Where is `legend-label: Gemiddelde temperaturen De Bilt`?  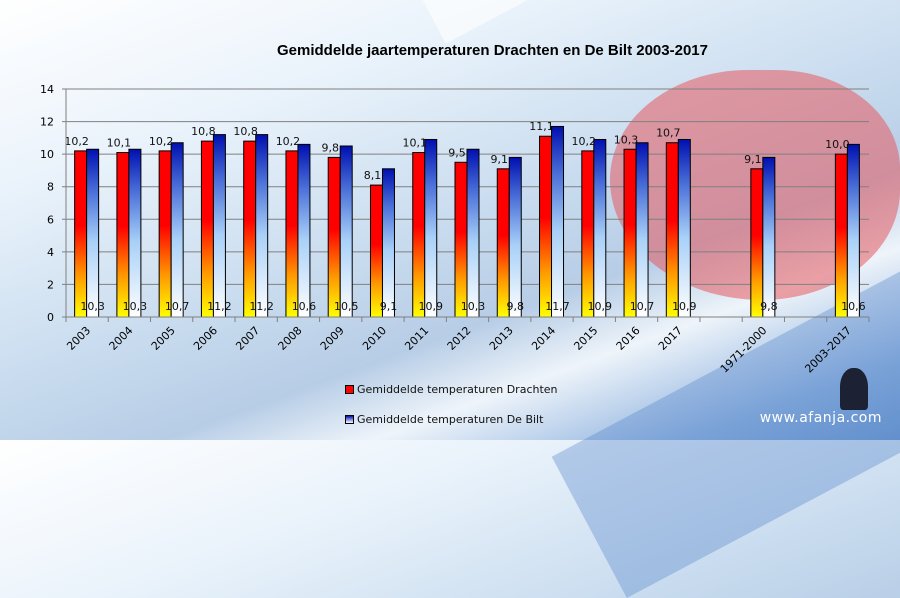
legend-label: Gemiddelde temperaturen De Bilt is located at coordinates (450, 419).